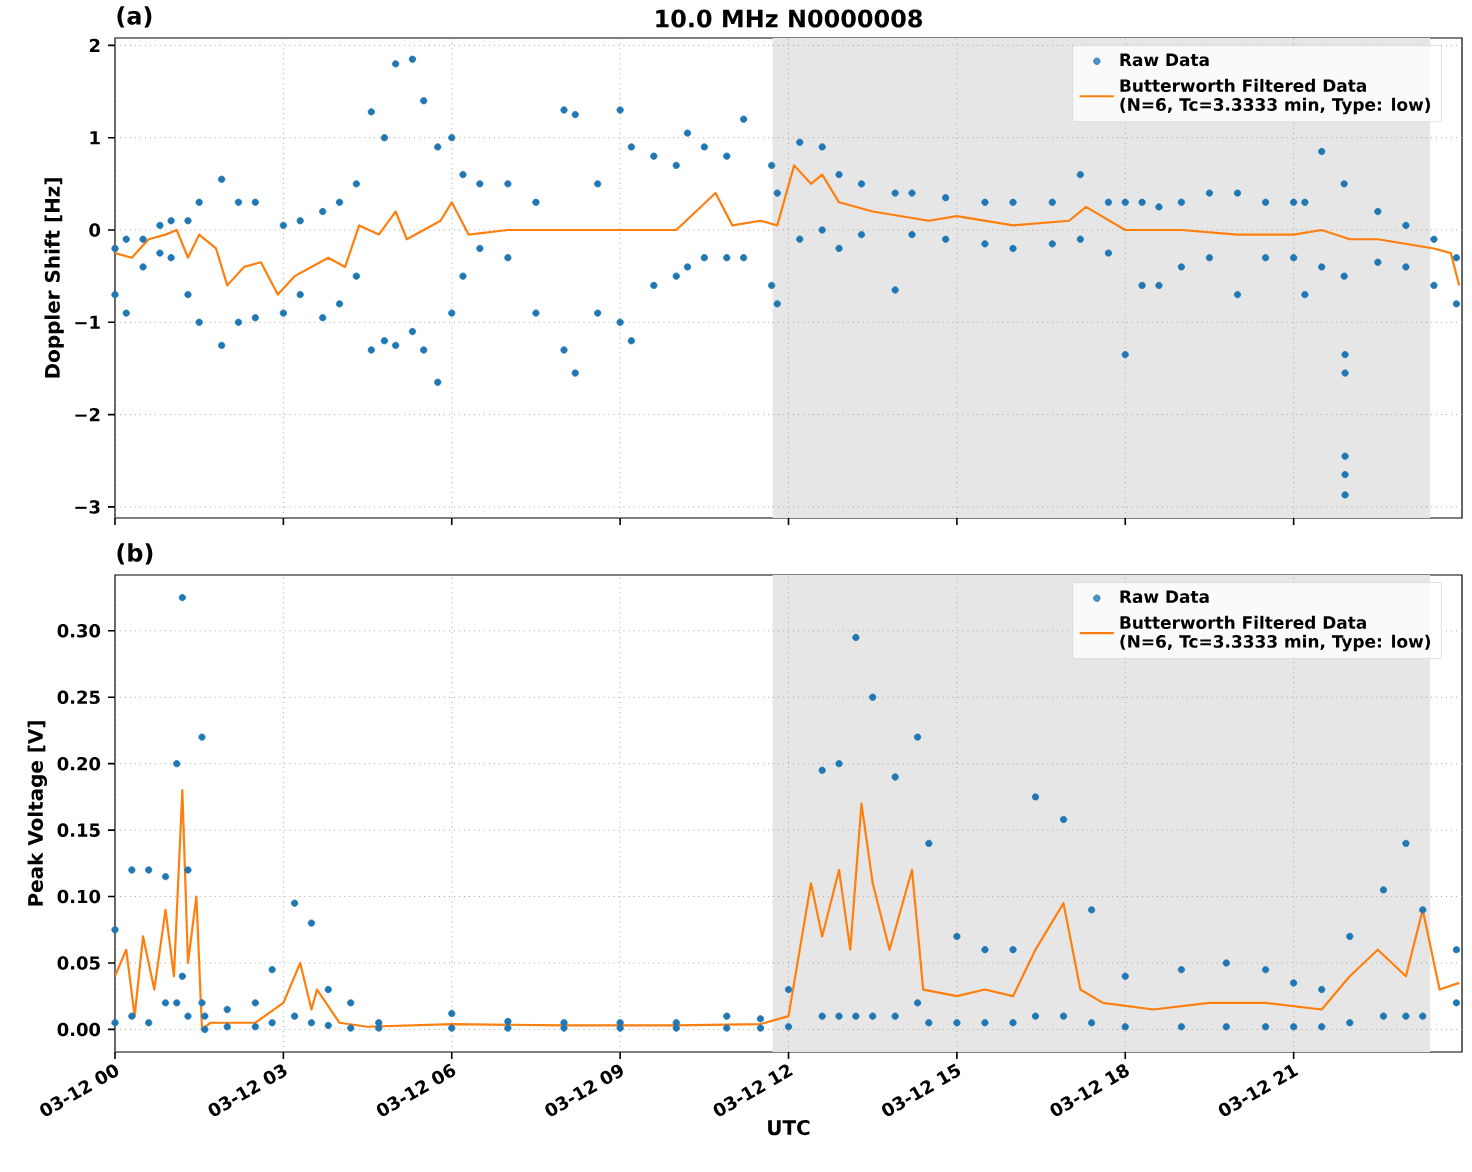 This screenshot has height=1172, width=1472. What do you see at coordinates (87, 507) in the screenshot?
I see `y-tick-label: −3` at bounding box center [87, 507].